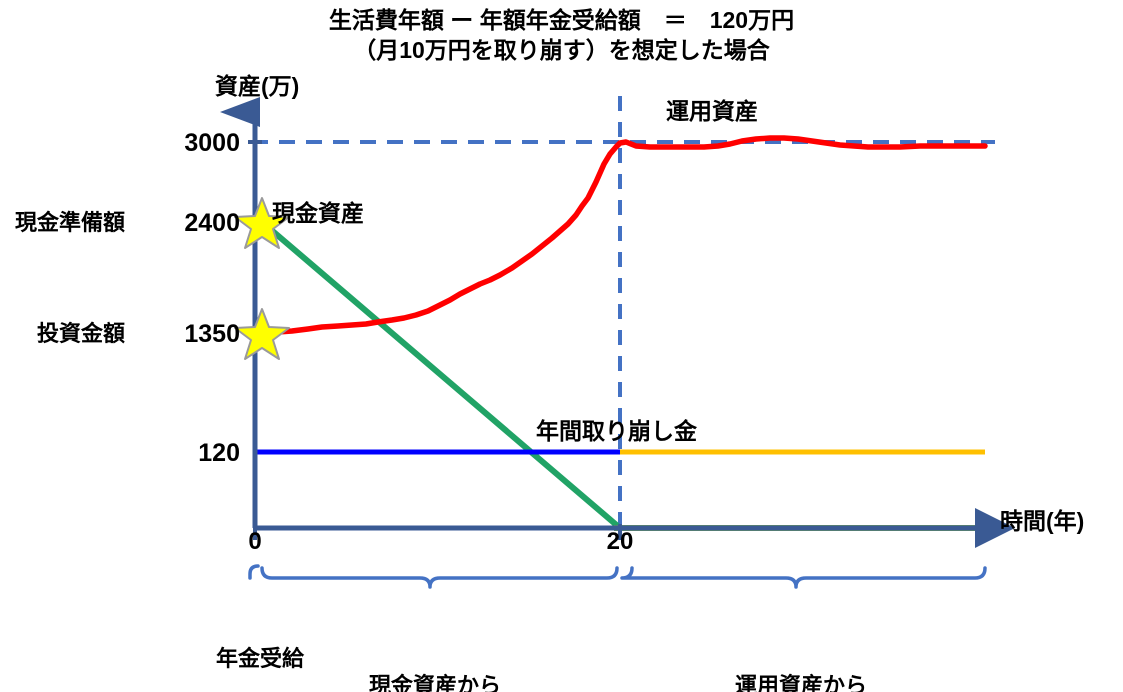  I want to click on bracket-cash-period, so click(439, 577).